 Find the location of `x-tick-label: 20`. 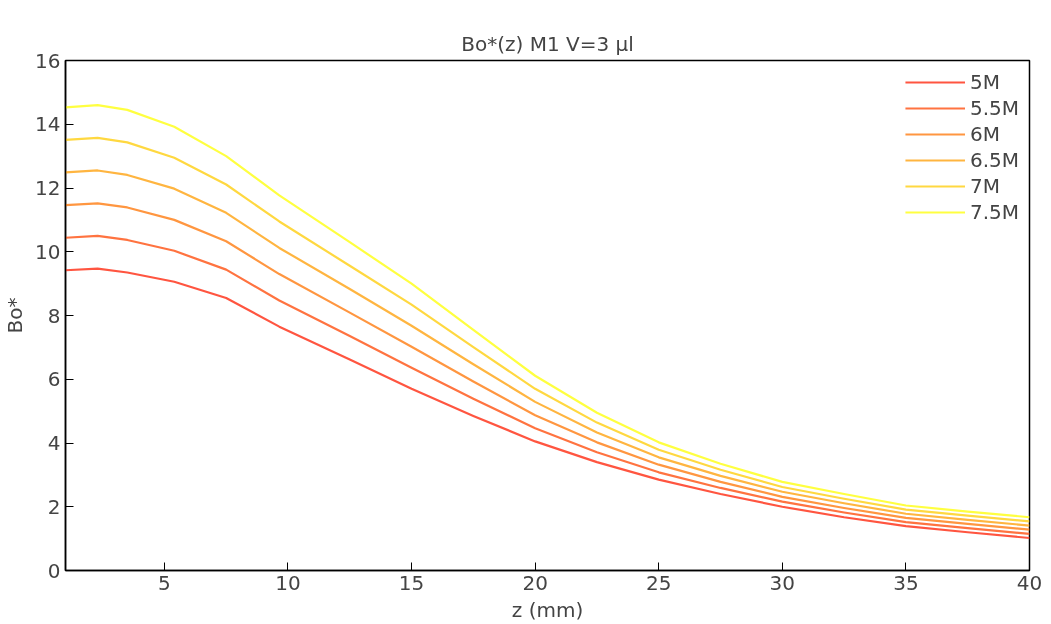

x-tick-label: 20 is located at coordinates (535, 582).